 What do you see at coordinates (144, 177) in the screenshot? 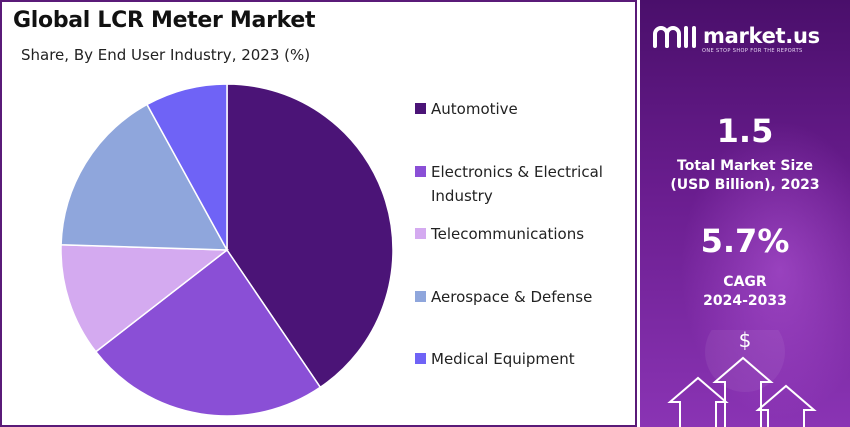
I see `pie-slice-aerospace-defense` at bounding box center [144, 177].